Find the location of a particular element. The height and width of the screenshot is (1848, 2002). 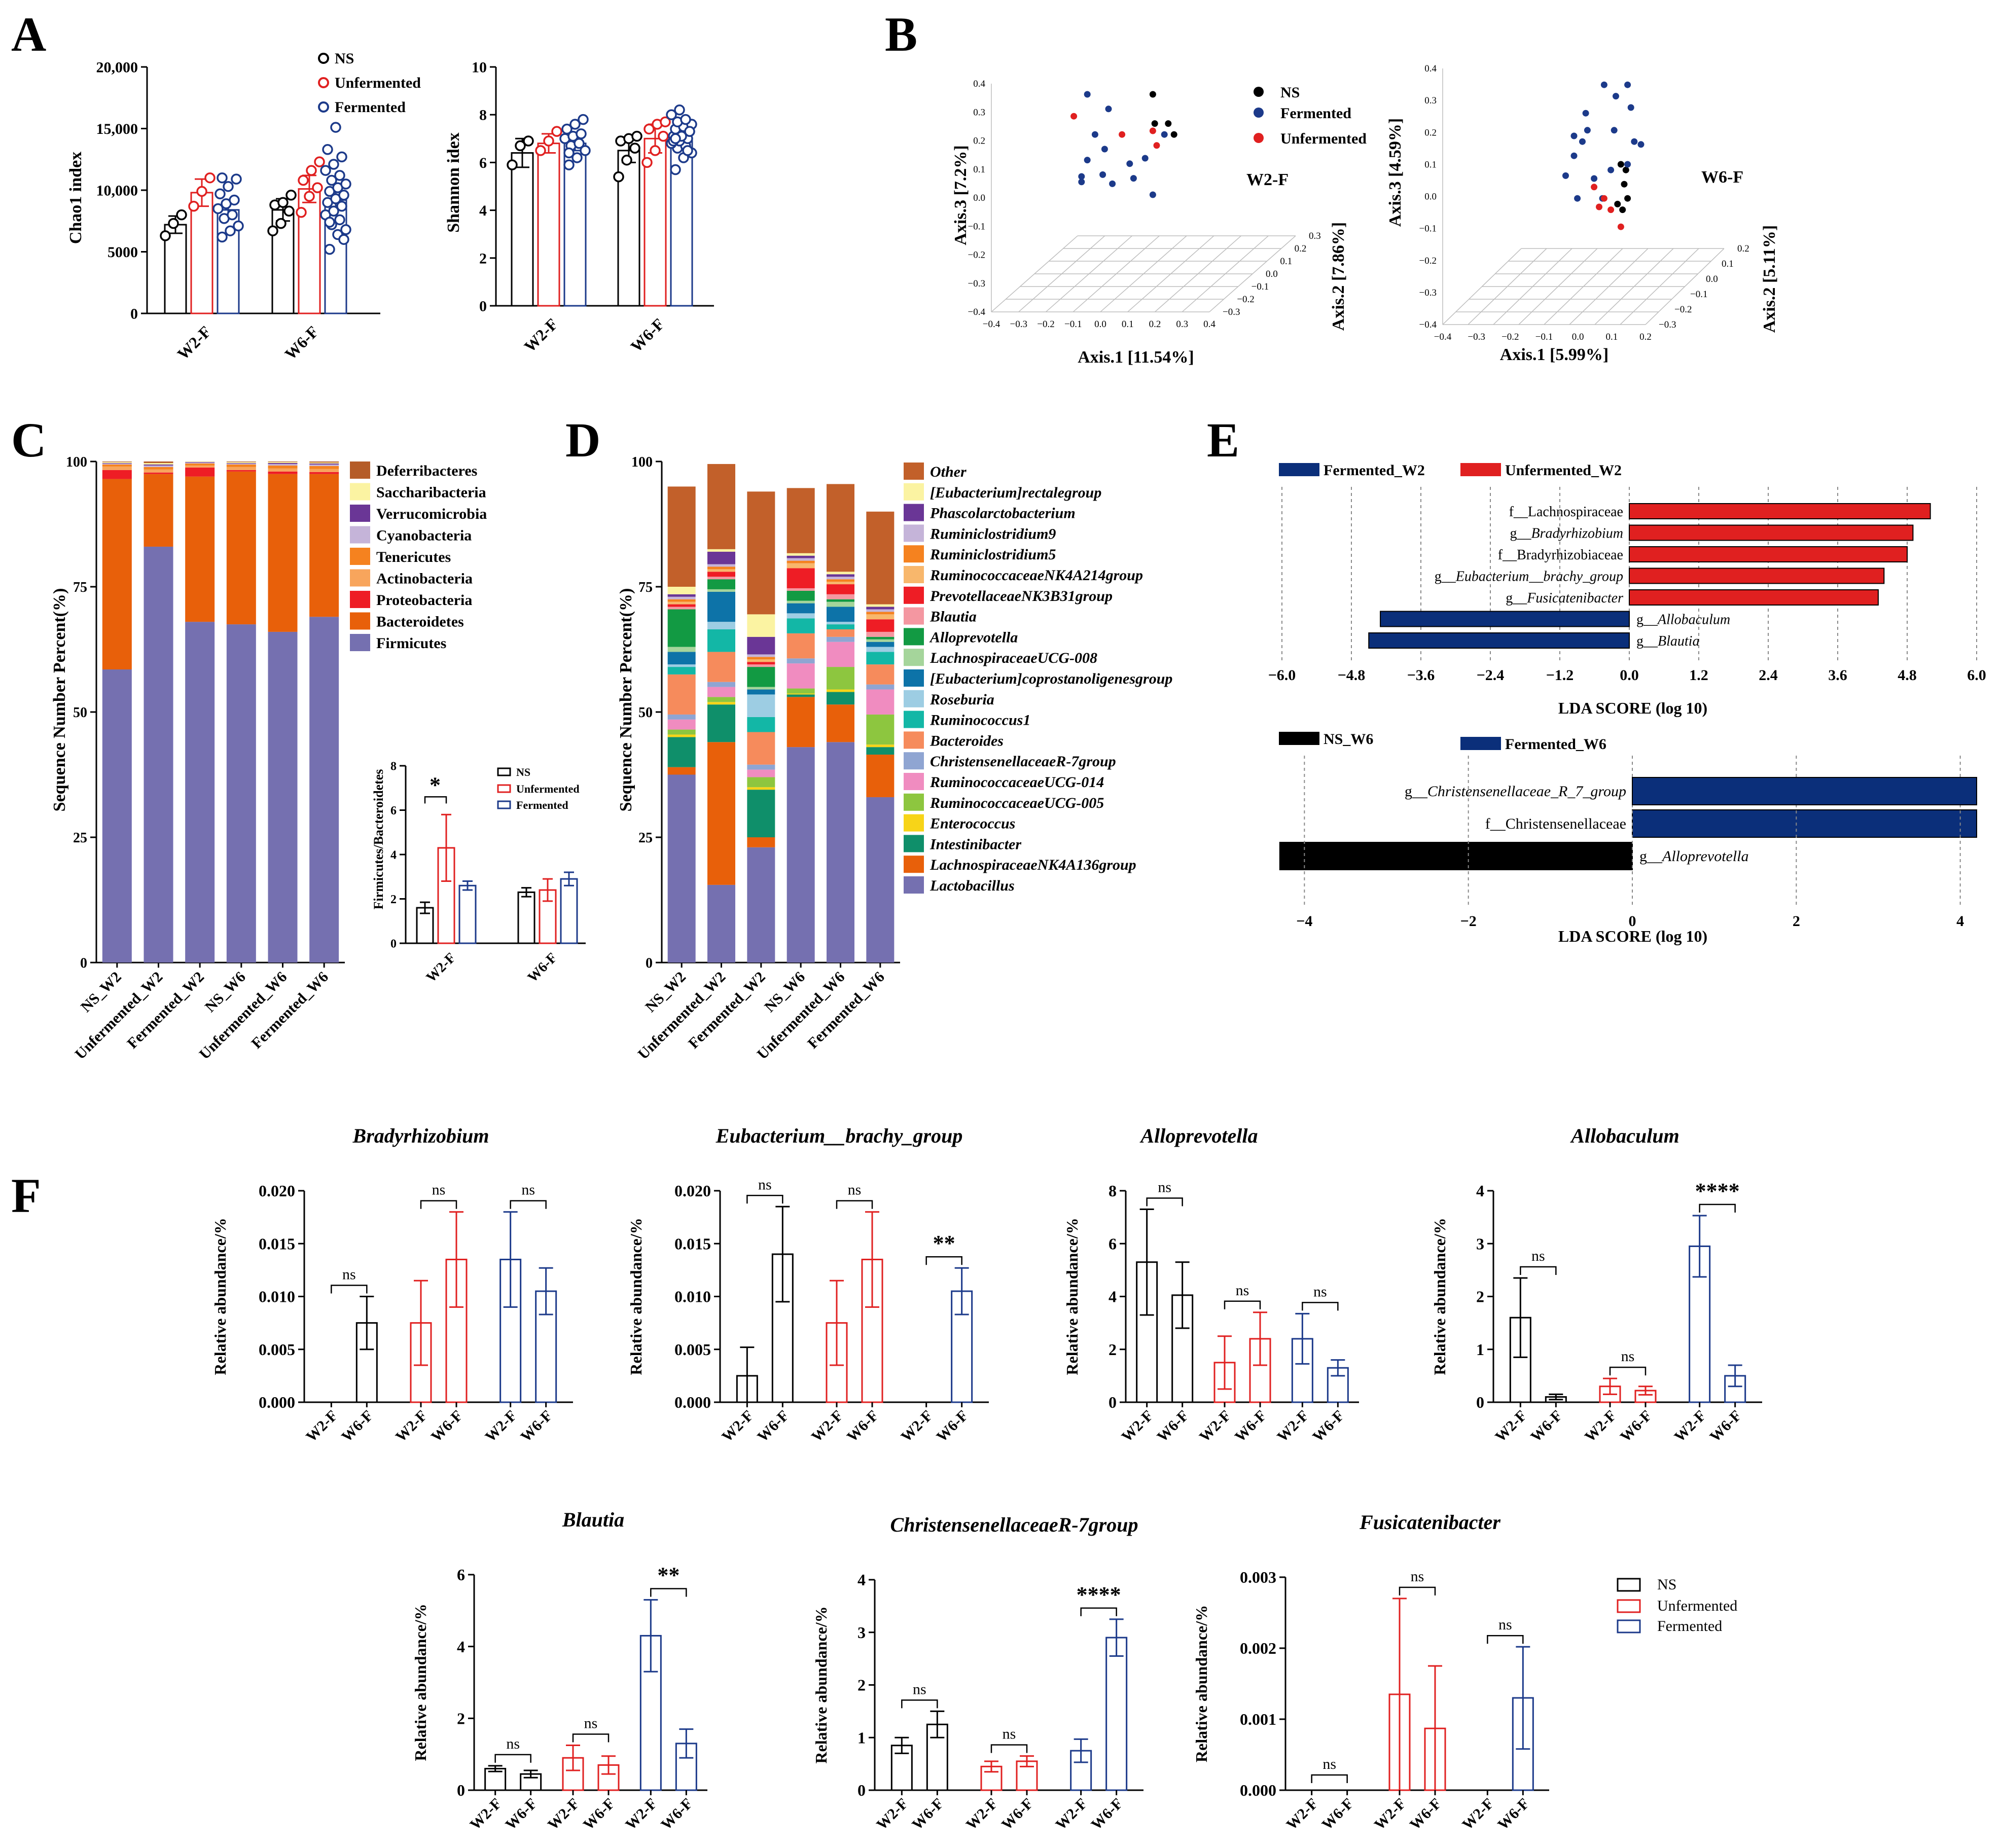

d-segment-enterococcus is located at coordinates (682, 735).